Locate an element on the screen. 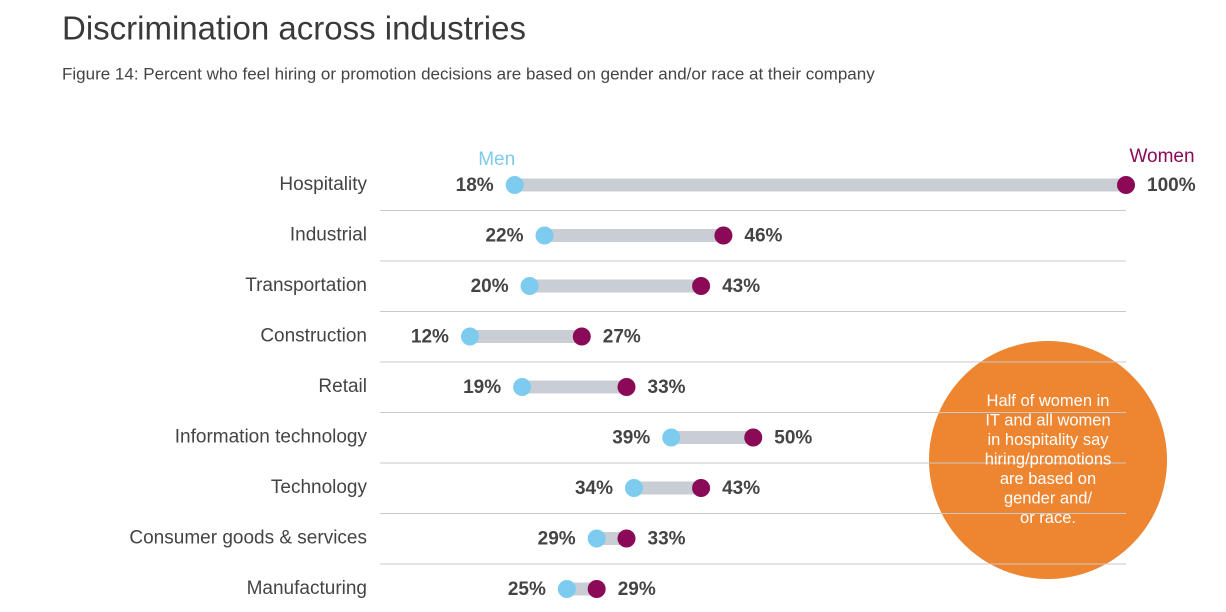  men-value-label: 34% is located at coordinates (594, 488).